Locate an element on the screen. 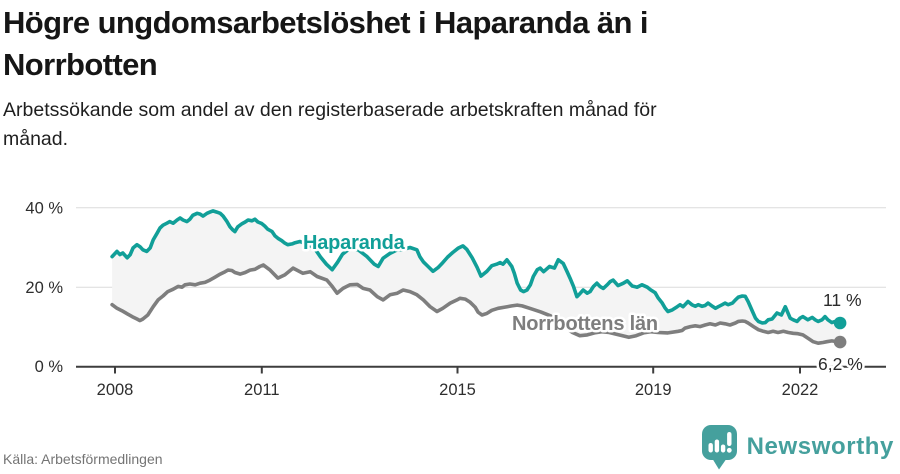 The image size is (900, 474). brand-lockup: Newsworthy is located at coordinates (797, 447).